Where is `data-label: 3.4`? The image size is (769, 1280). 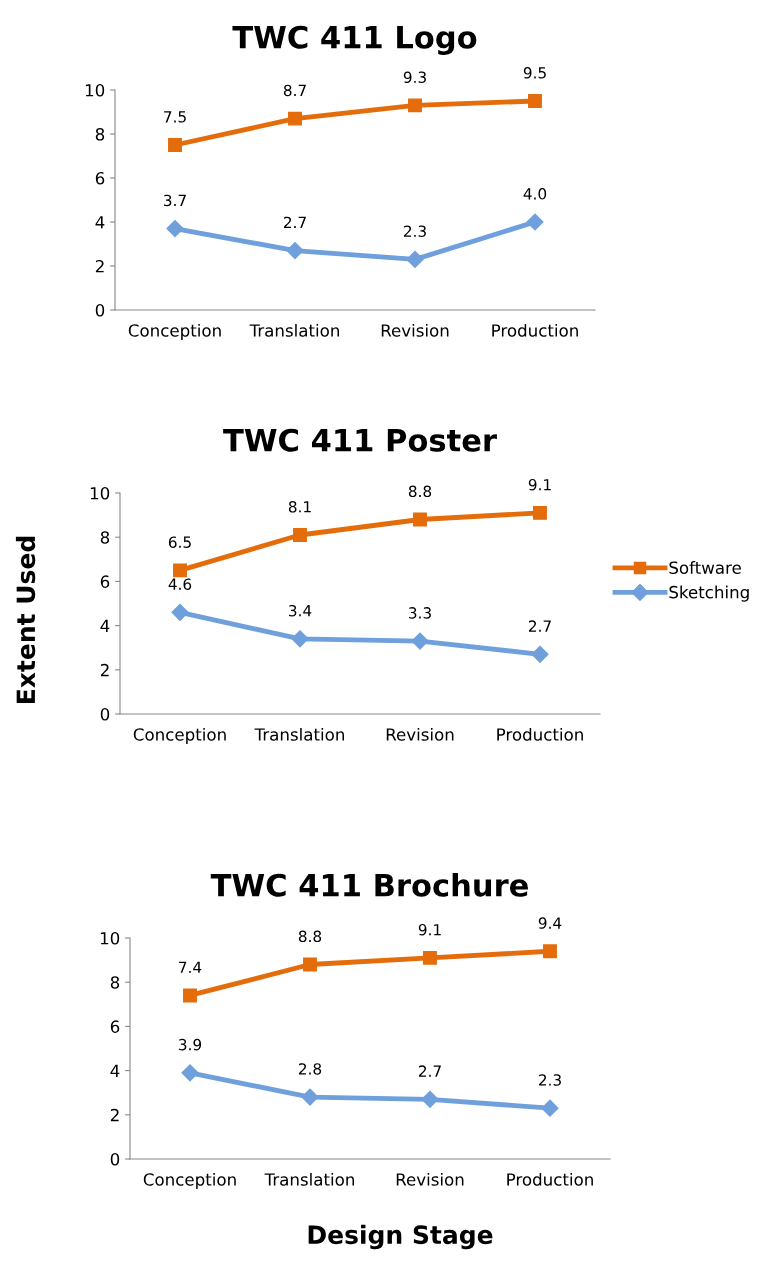
data-label: 3.4 is located at coordinates (300, 610).